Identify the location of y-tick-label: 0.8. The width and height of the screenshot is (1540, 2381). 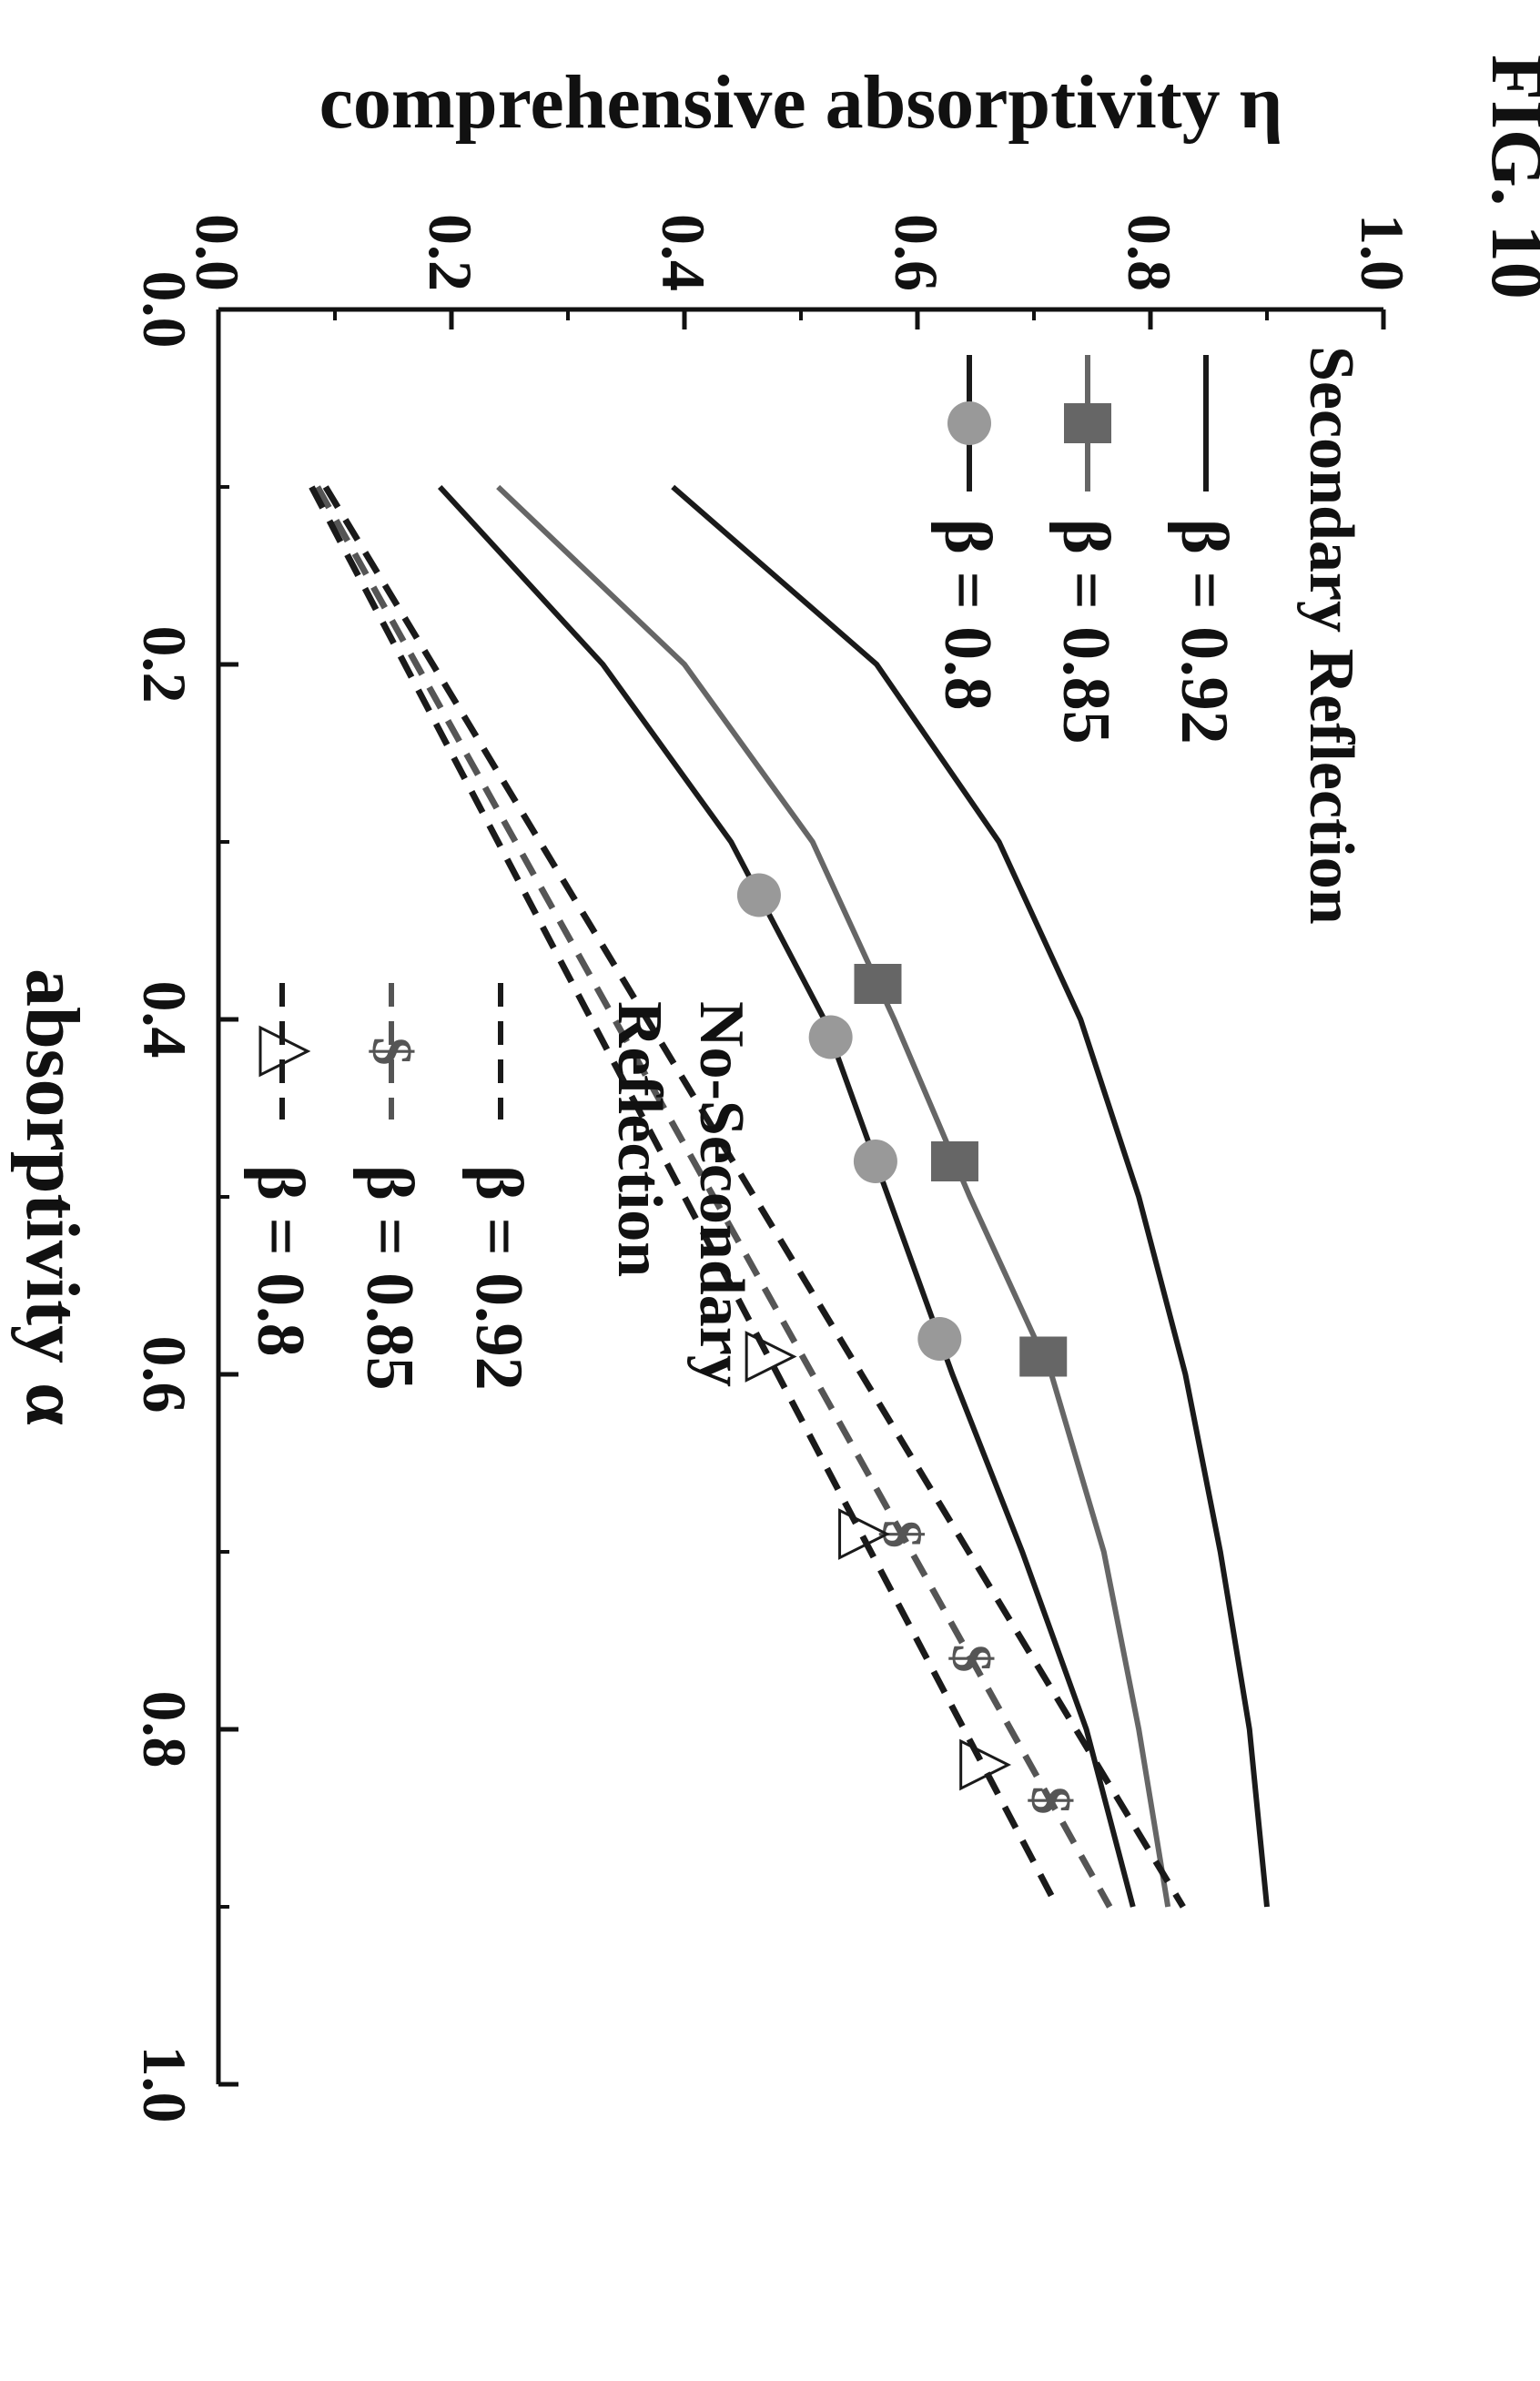
(1149, 252).